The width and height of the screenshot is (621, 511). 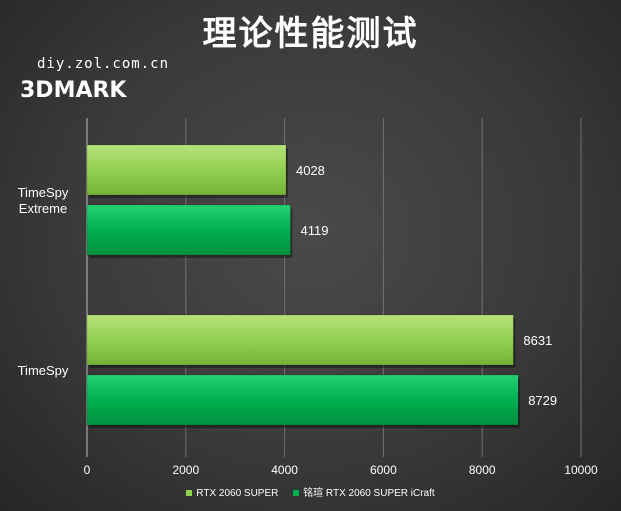 I want to click on legend-label-series-2: 铭瑄 RTX 2060 SUPER iCraft, so click(x=369, y=493).